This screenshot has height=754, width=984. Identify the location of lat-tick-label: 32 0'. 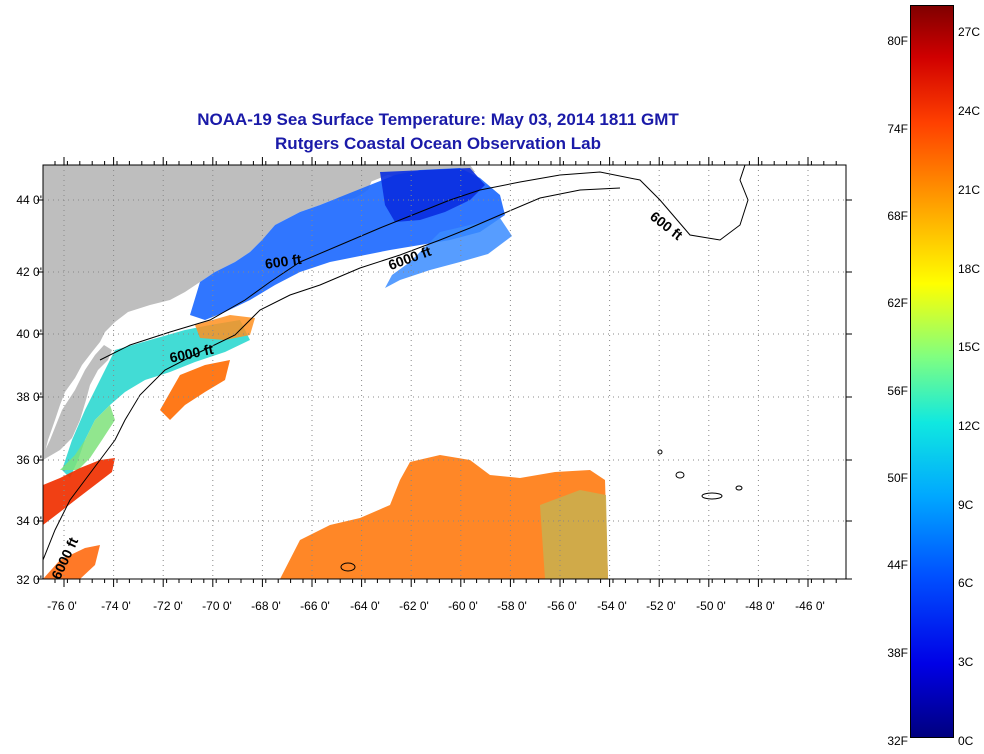
(29, 580).